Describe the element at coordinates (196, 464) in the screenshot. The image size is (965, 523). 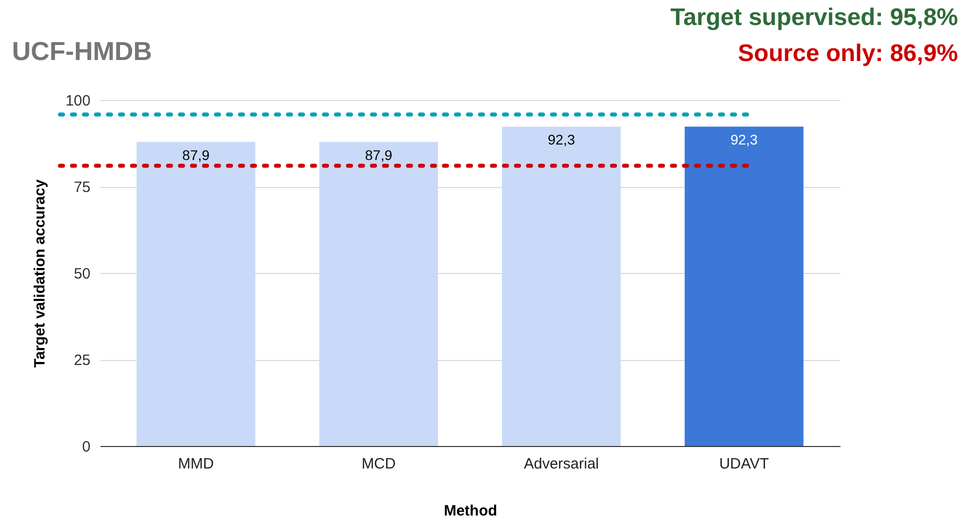
I see `x-tick-label: MMD` at that location.